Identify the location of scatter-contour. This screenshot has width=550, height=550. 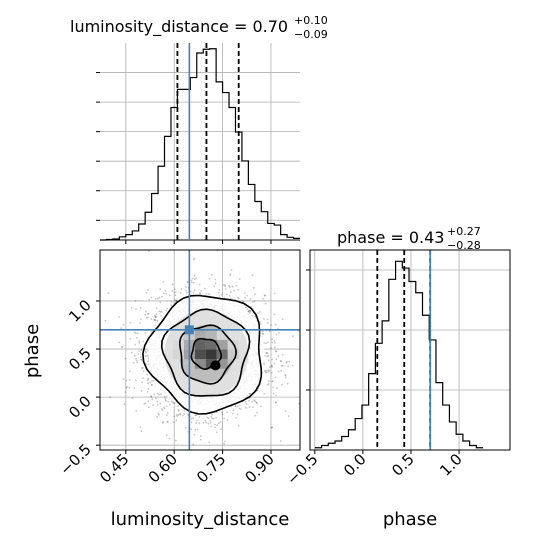
(202, 354).